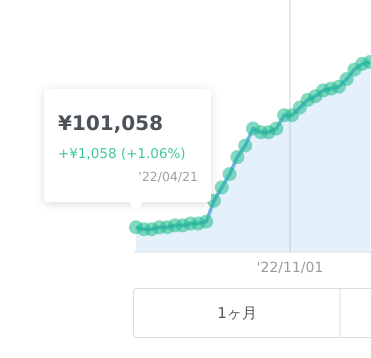 This screenshot has height=358, width=371. What do you see at coordinates (168, 176) in the screenshot?
I see `annotation: '22/04/21` at bounding box center [168, 176].